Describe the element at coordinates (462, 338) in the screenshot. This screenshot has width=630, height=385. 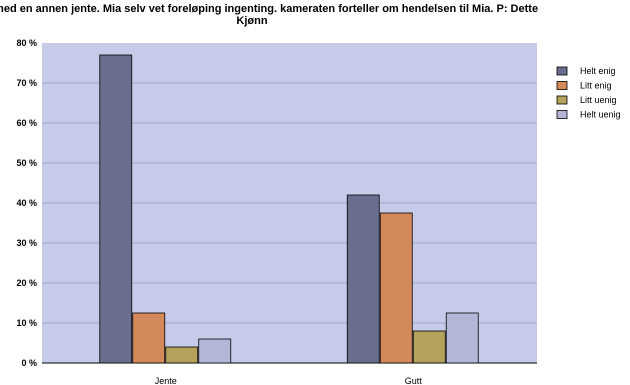
I see `bar-gutt-helt-uenig` at that location.